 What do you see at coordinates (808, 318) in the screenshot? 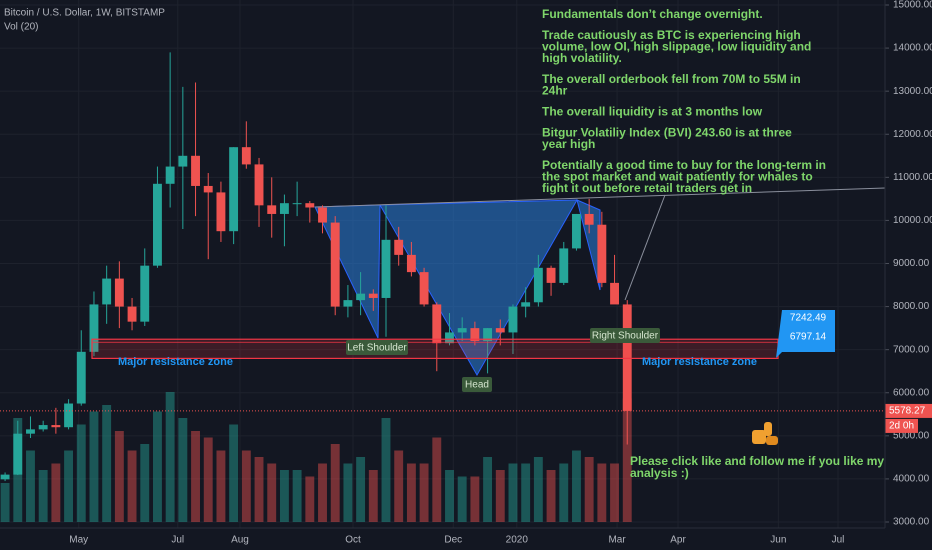
I see `price-range-top: 7242.49` at bounding box center [808, 318].